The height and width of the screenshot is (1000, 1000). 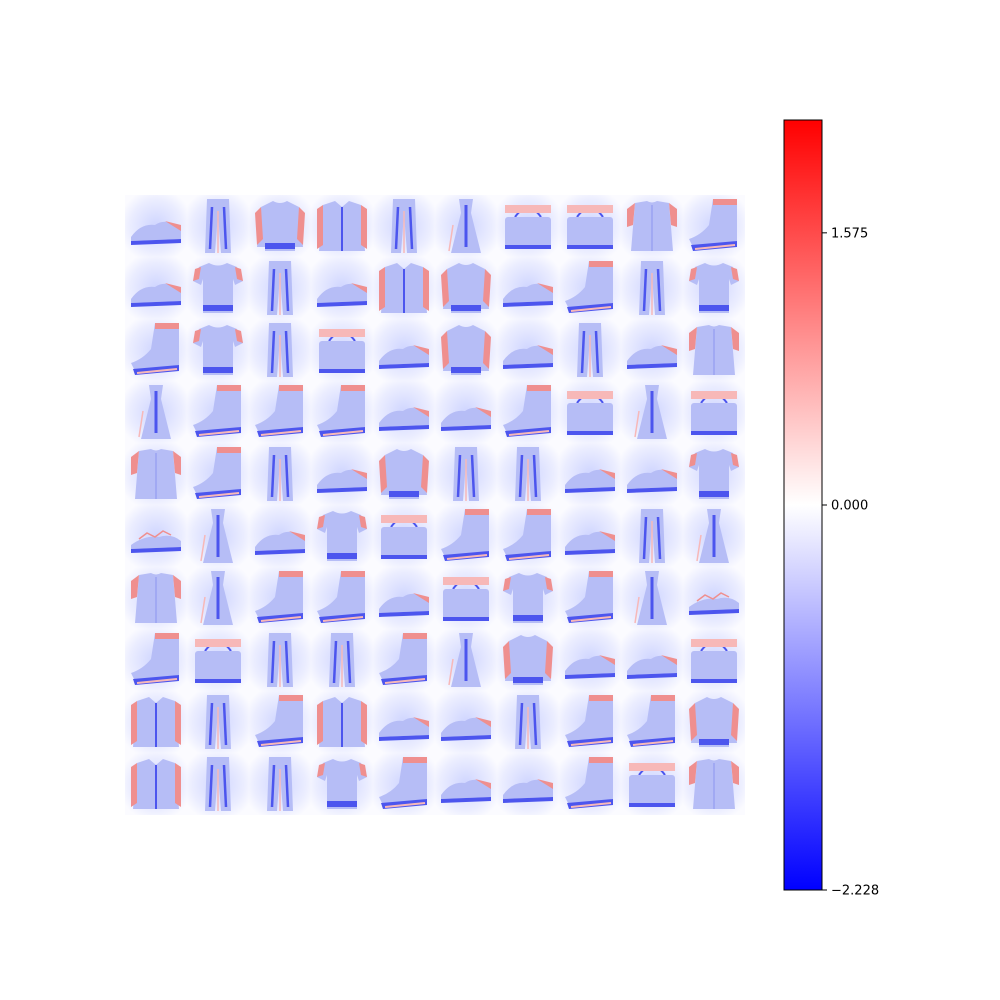 What do you see at coordinates (855, 891) in the screenshot?
I see `colorbar-tick-label: −2.228` at bounding box center [855, 891].